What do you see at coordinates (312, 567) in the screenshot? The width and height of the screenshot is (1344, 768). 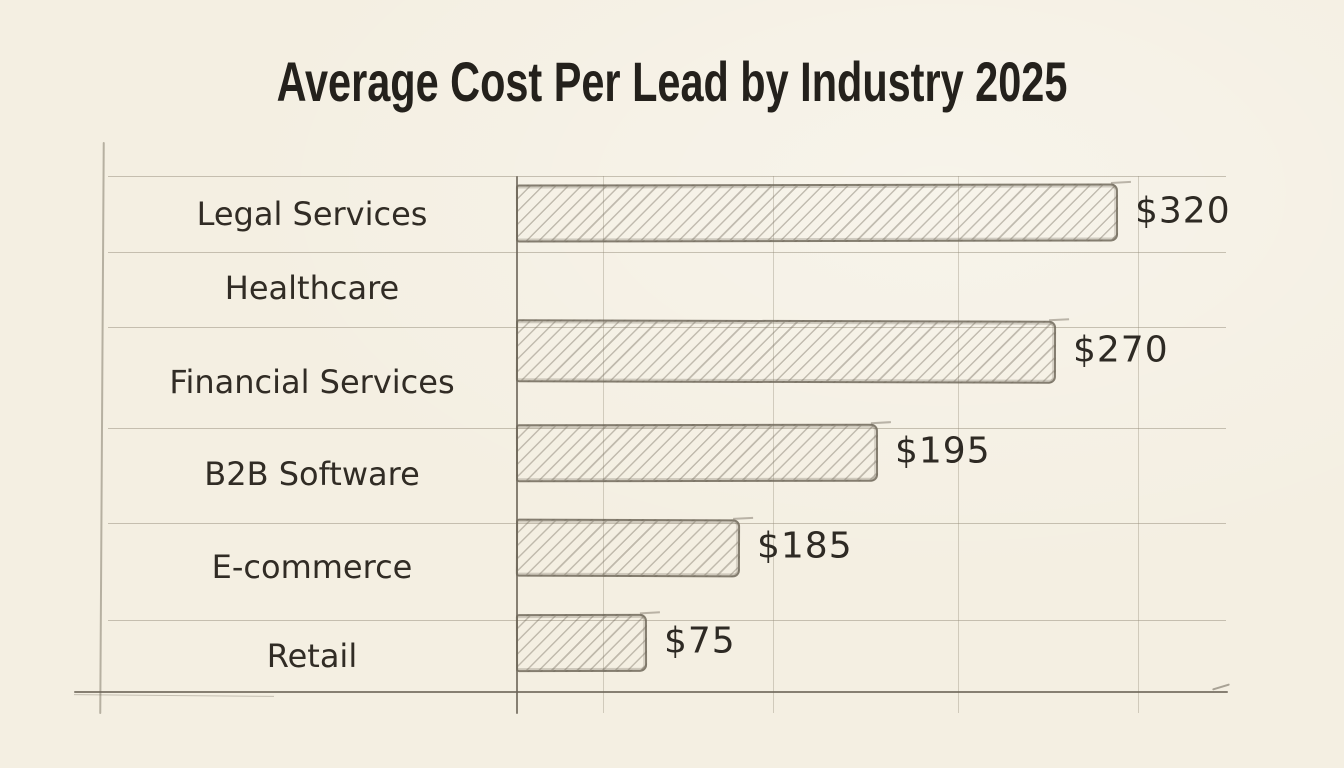 I see `category-label-e-commerce: E-commerce` at bounding box center [312, 567].